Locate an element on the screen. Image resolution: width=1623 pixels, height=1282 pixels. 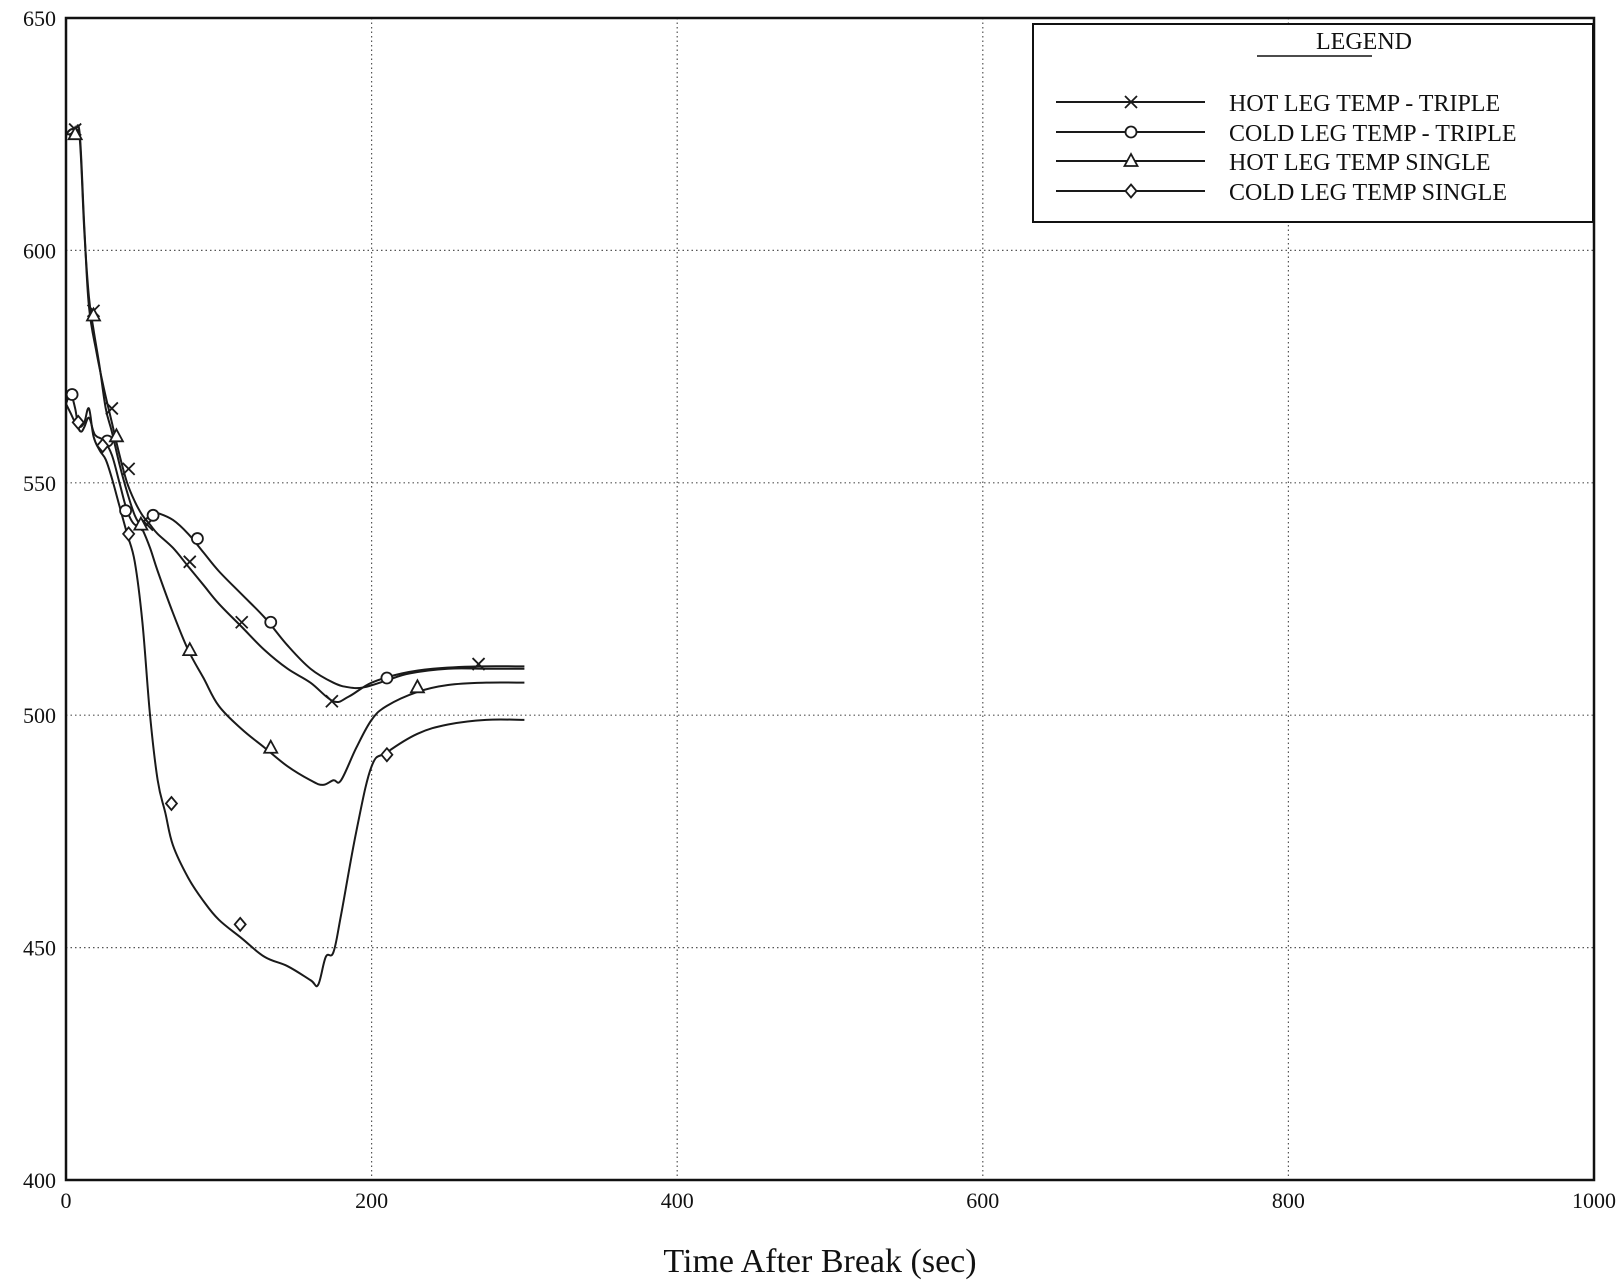
legend-label-hot-leg-single: HOT LEG TEMP SINGLE is located at coordinates (1360, 163).